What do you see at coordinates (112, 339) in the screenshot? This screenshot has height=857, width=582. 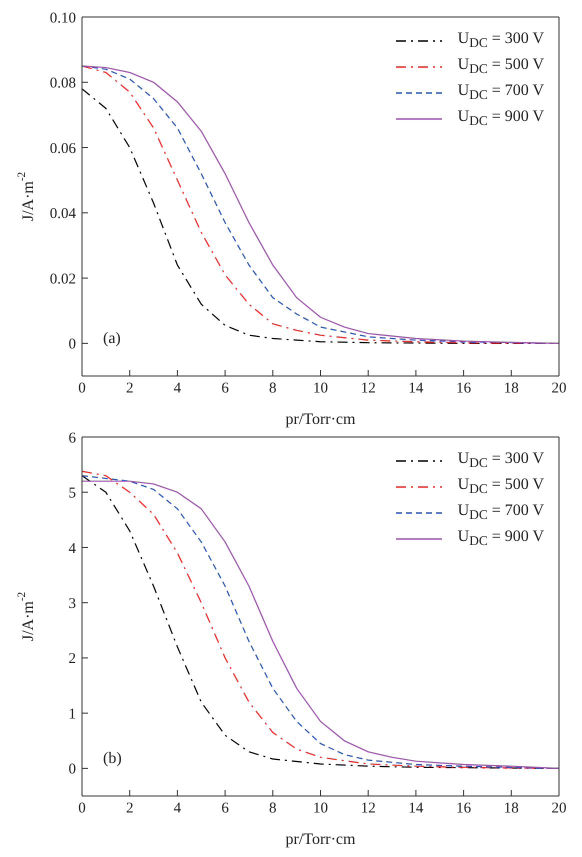 I see `annotation: (a)` at bounding box center [112, 339].